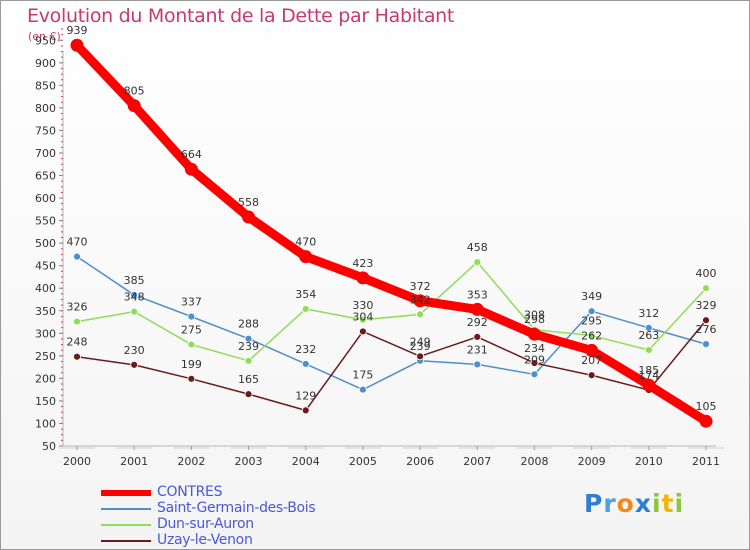  What do you see at coordinates (45, 40) in the screenshot?
I see `y-tick-label: 950` at bounding box center [45, 40].